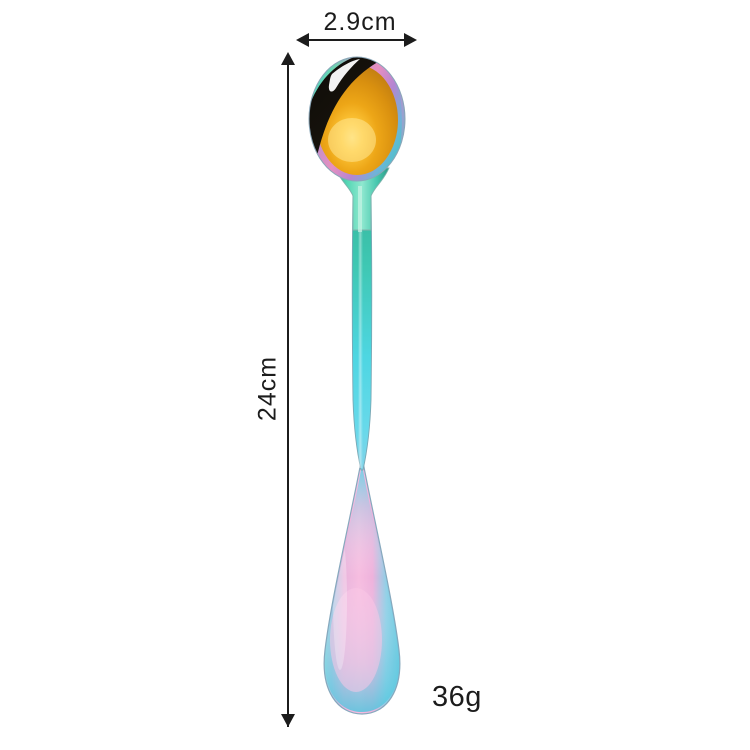 The image size is (750, 750). Describe the element at coordinates (267, 388) in the screenshot. I see `length-dimension-label: 24cm` at that location.